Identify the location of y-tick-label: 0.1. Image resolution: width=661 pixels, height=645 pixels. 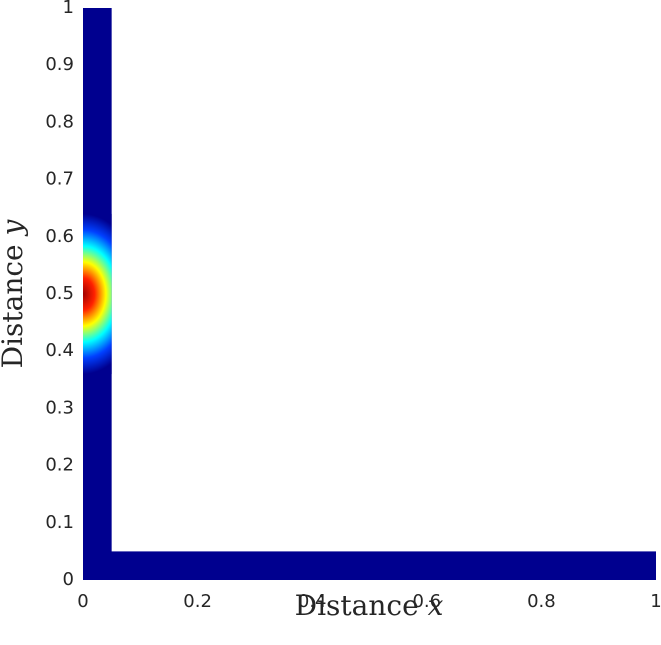
(59, 522).